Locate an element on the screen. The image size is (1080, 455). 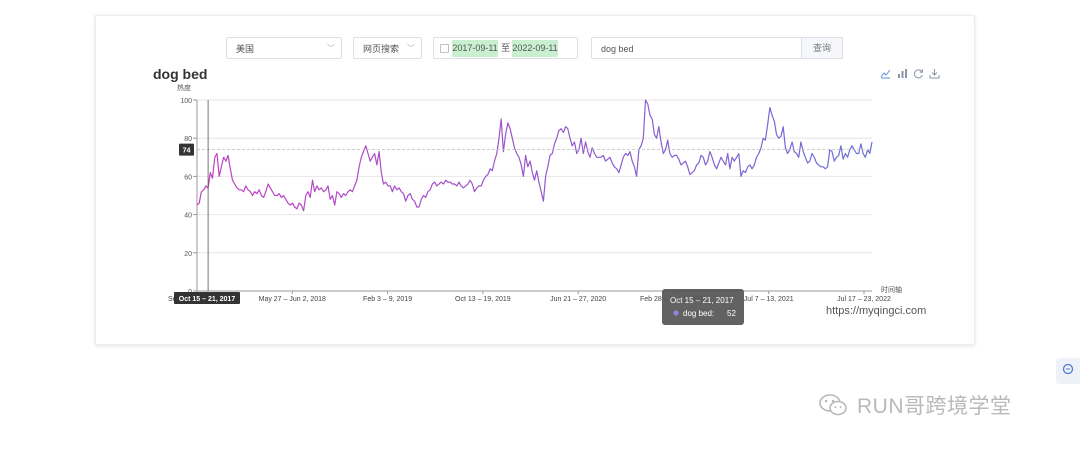
watermark-brand: RUN哥跨境学堂 is located at coordinates (934, 406).